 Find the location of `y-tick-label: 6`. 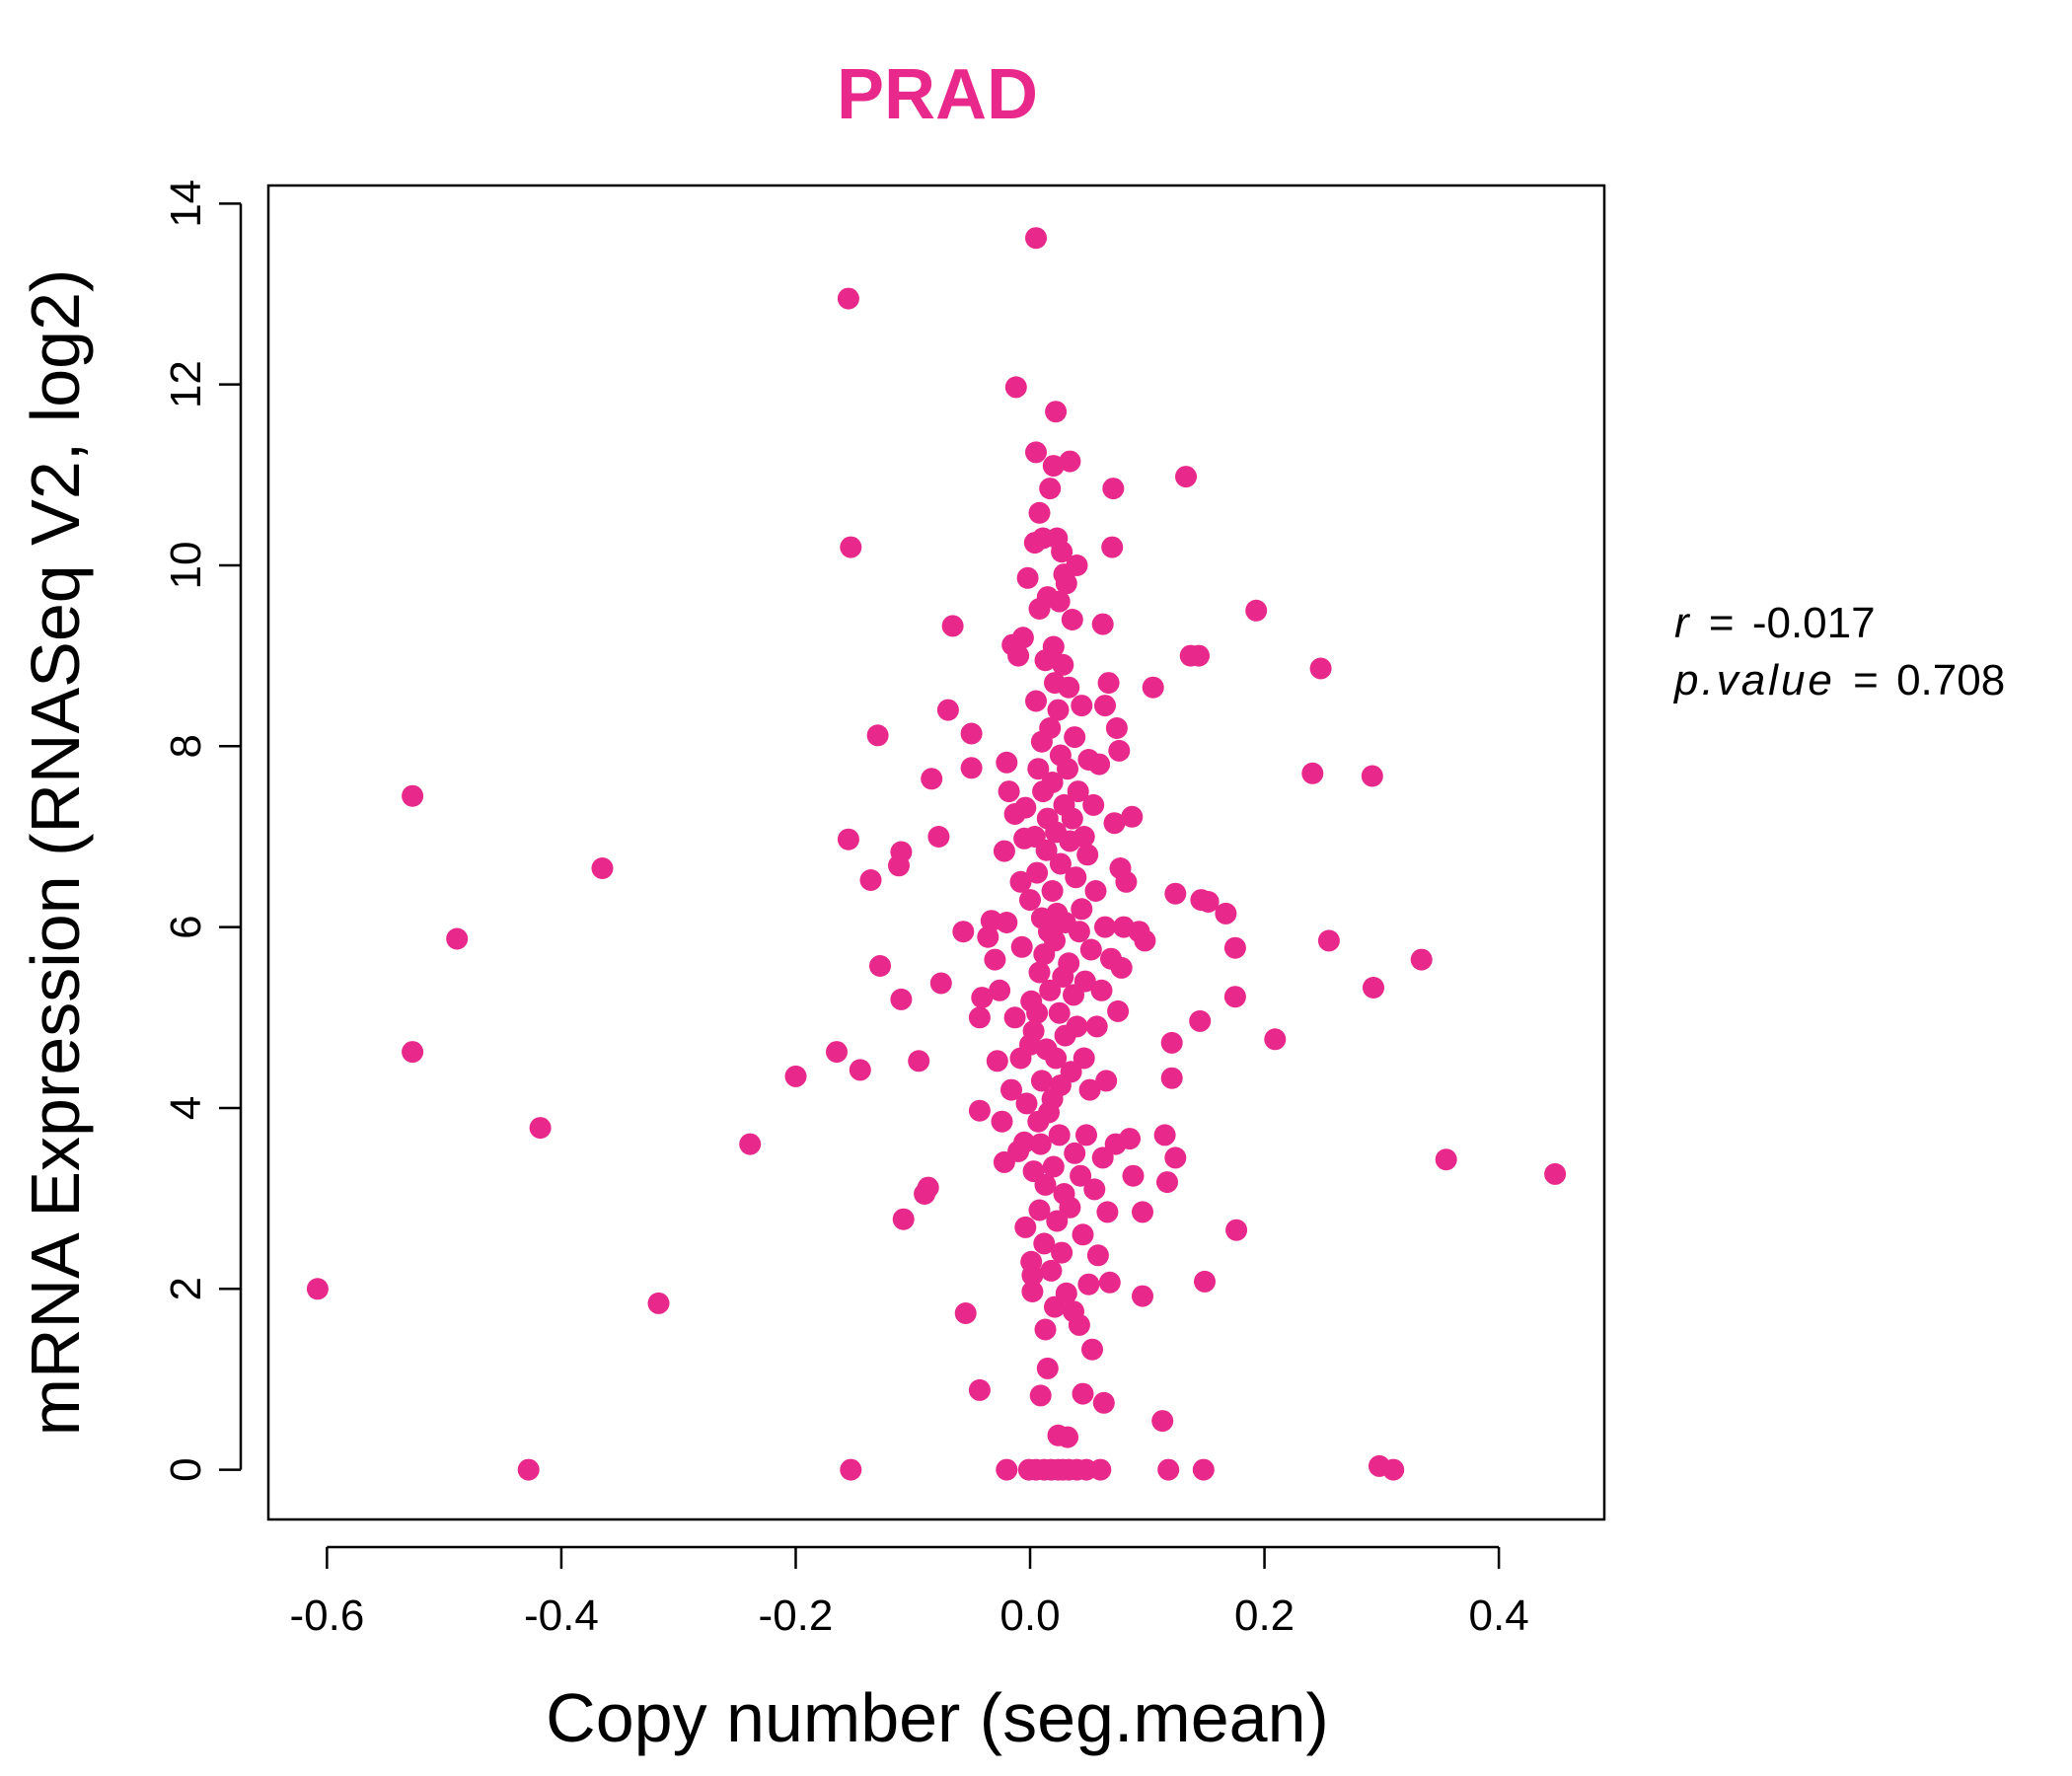

y-tick-label: 6 is located at coordinates (186, 927).